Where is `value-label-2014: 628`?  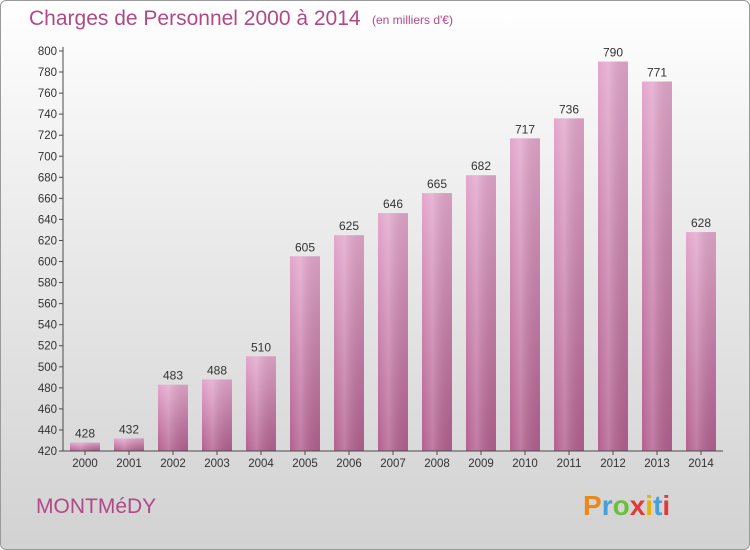 value-label-2014: 628 is located at coordinates (701, 223).